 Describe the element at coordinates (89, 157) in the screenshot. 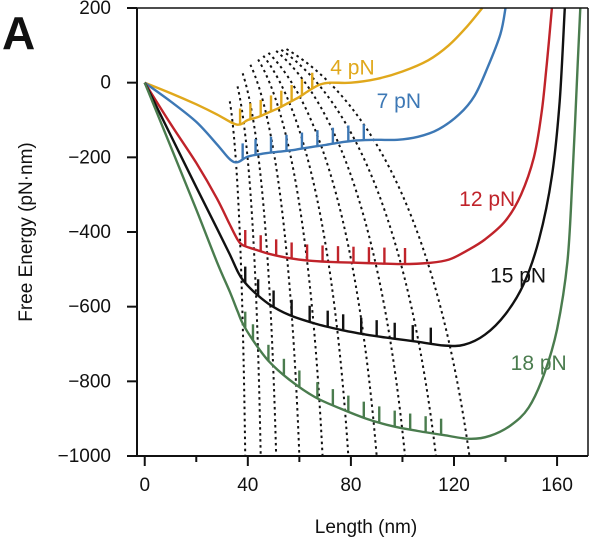

I see `y-tick-label: −200` at that location.